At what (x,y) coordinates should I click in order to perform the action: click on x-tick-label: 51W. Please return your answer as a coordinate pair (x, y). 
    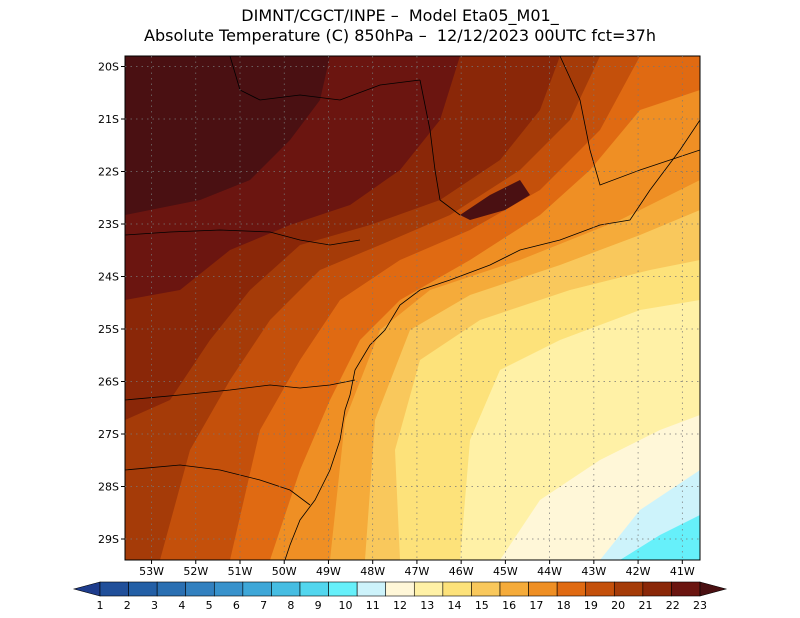
    Looking at the image, I should click on (240, 571).